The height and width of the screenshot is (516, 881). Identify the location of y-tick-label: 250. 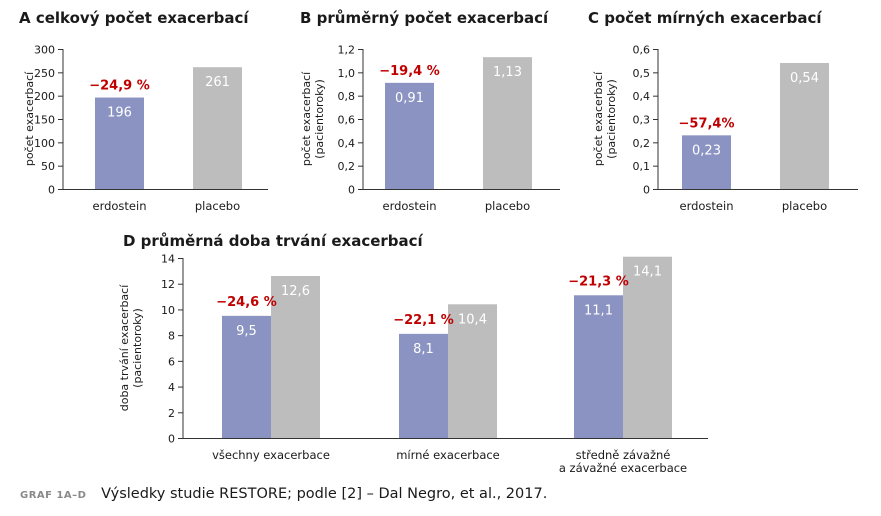
(44, 73).